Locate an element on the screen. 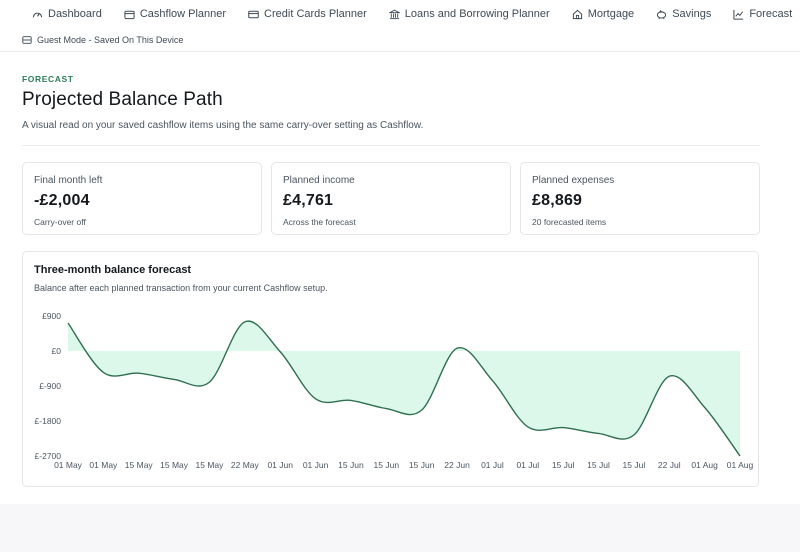 The height and width of the screenshot is (552, 800). x-tick-label: 22 Jul is located at coordinates (669, 465).